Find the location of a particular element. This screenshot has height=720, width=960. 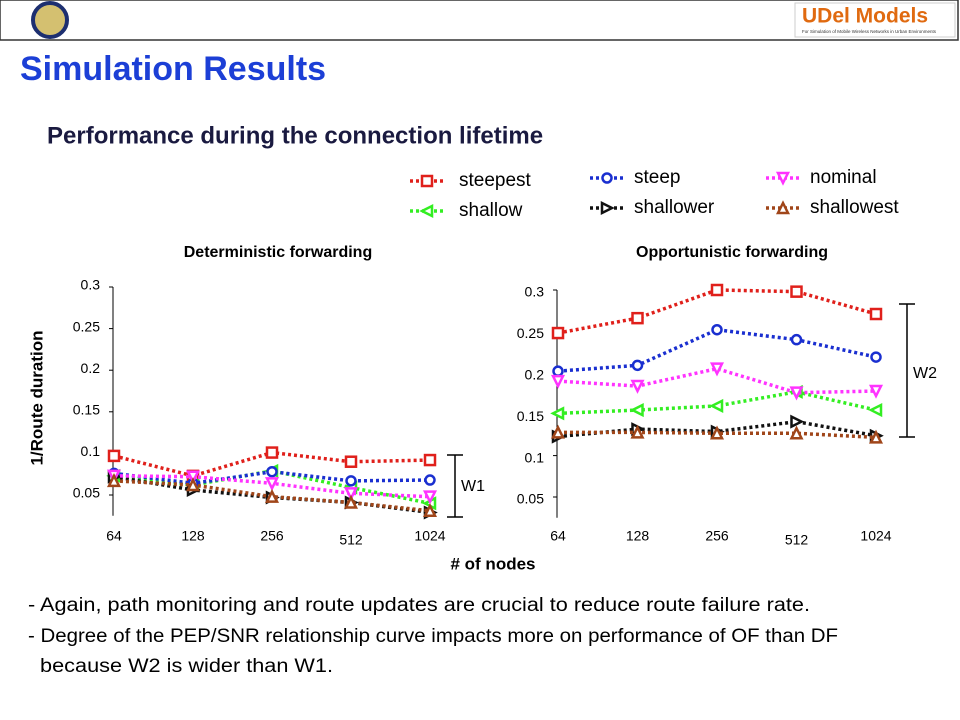

chart-title: Opportunistic forwarding is located at coordinates (732, 252).